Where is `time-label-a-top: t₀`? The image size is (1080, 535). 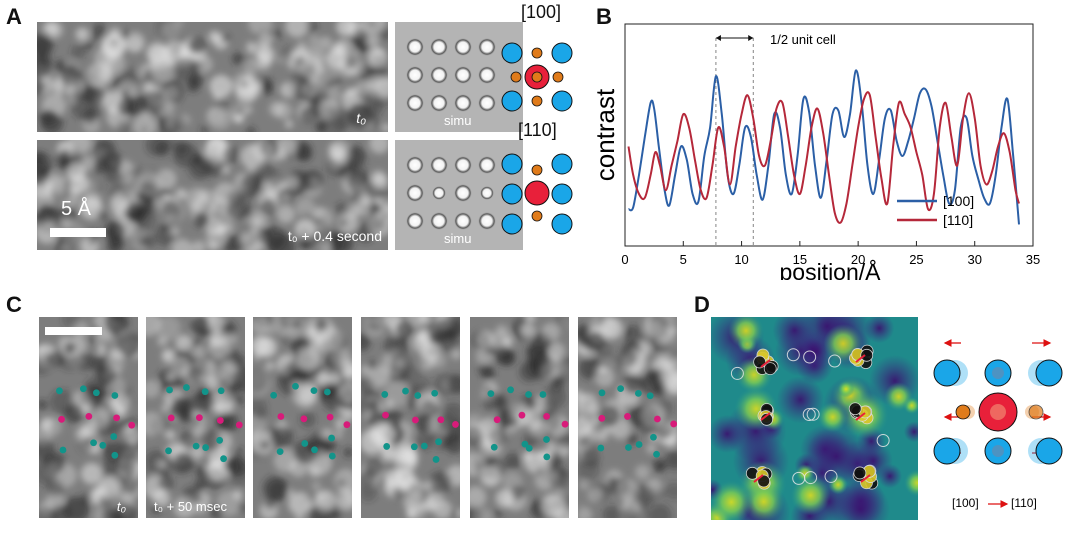 time-label-a-top: t₀ is located at coordinates (361, 118).